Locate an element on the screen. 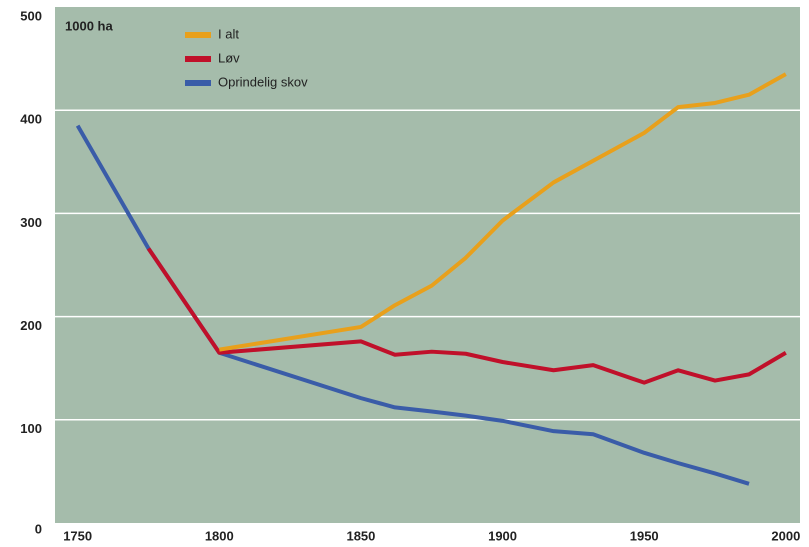 The width and height of the screenshot is (809, 547). x-tick-label: 2000 is located at coordinates (785, 535).